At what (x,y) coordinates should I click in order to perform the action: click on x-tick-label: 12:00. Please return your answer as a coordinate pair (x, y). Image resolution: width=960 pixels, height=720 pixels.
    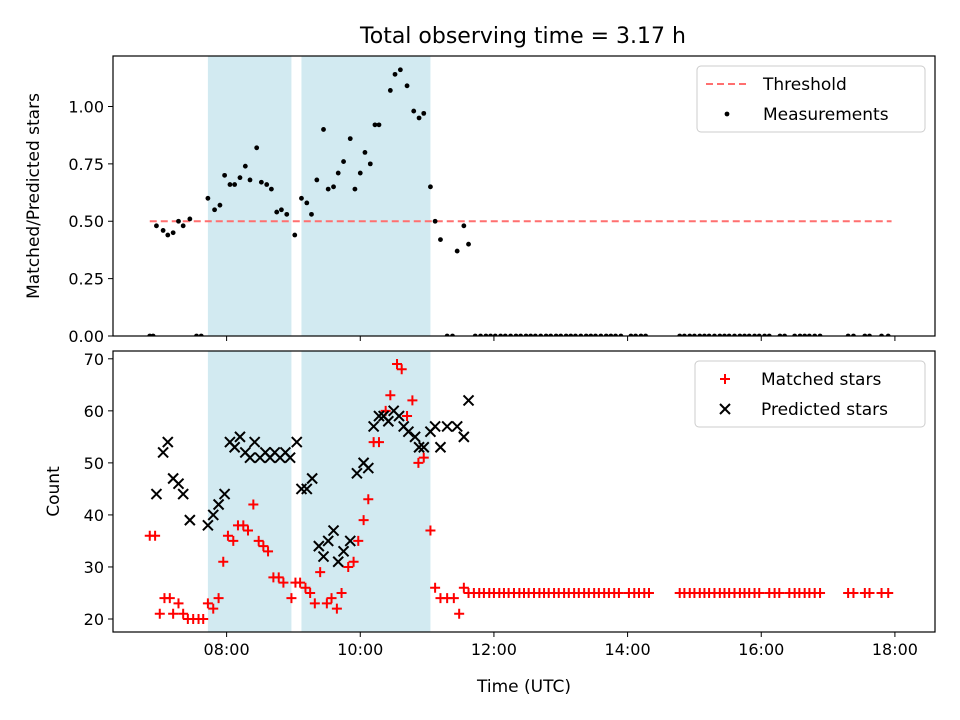
    Looking at the image, I should click on (494, 649).